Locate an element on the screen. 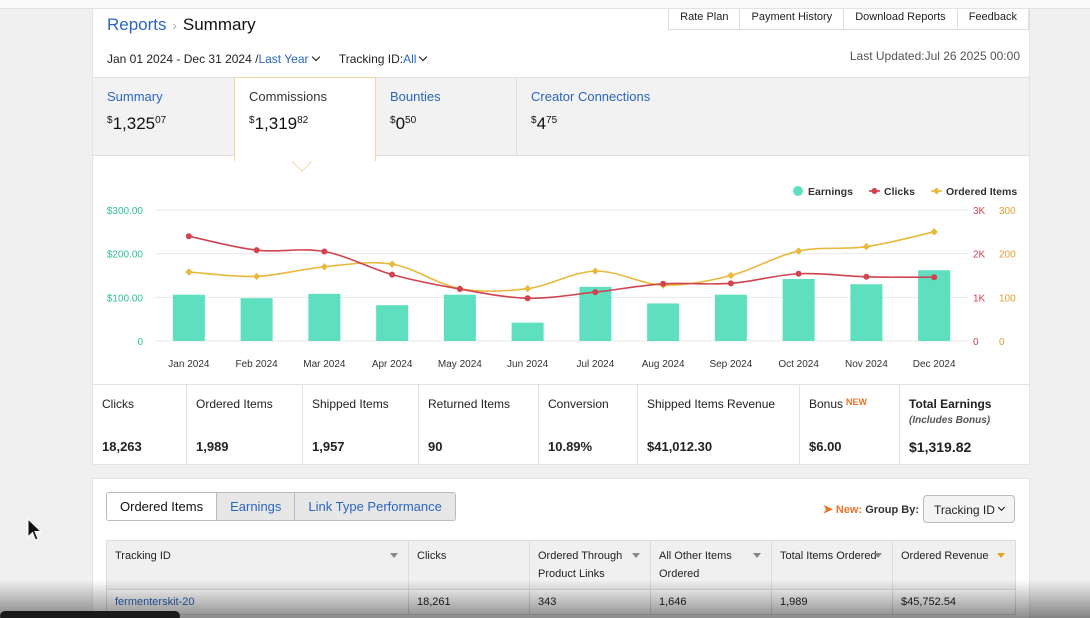 This screenshot has height=618, width=1090. tab-bounties: Bounties $050 is located at coordinates (446, 117).